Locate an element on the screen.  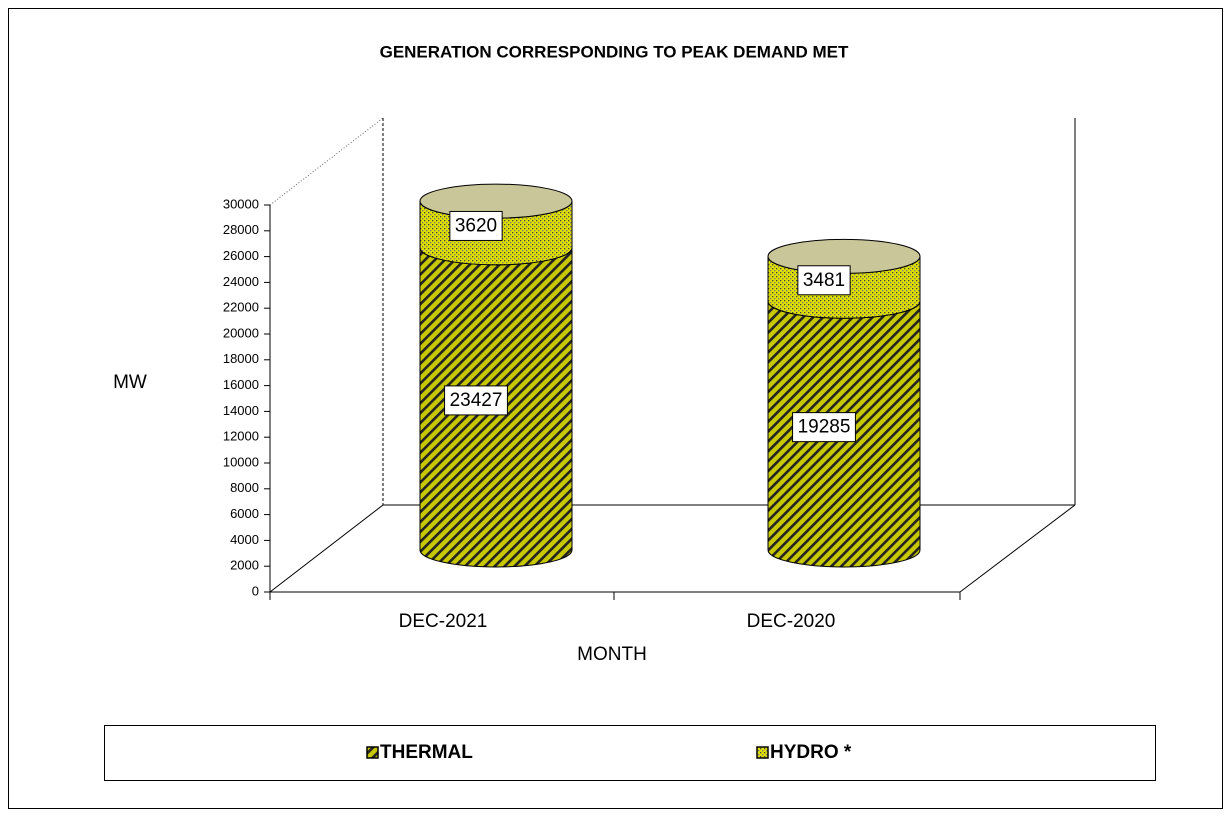
y-tick-label: 18000 is located at coordinates (241, 358).